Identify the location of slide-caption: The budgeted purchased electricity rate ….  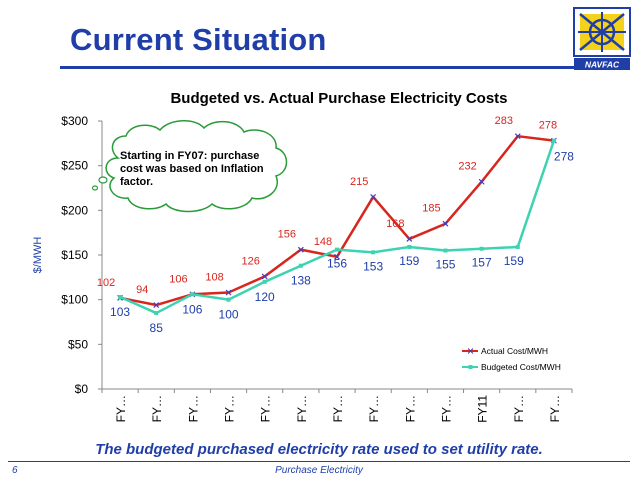
(319, 449).